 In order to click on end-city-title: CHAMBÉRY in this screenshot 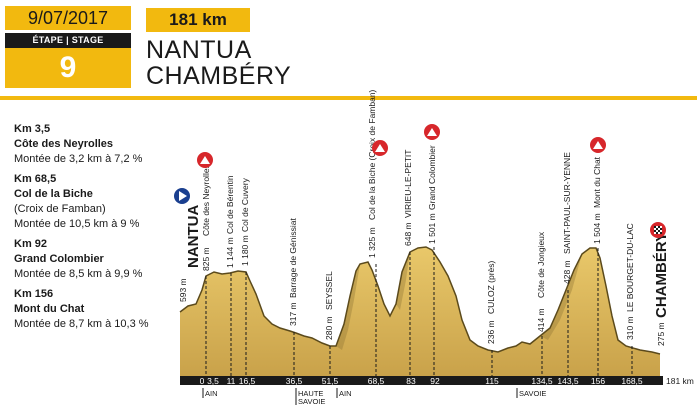, I will do `click(219, 76)`.